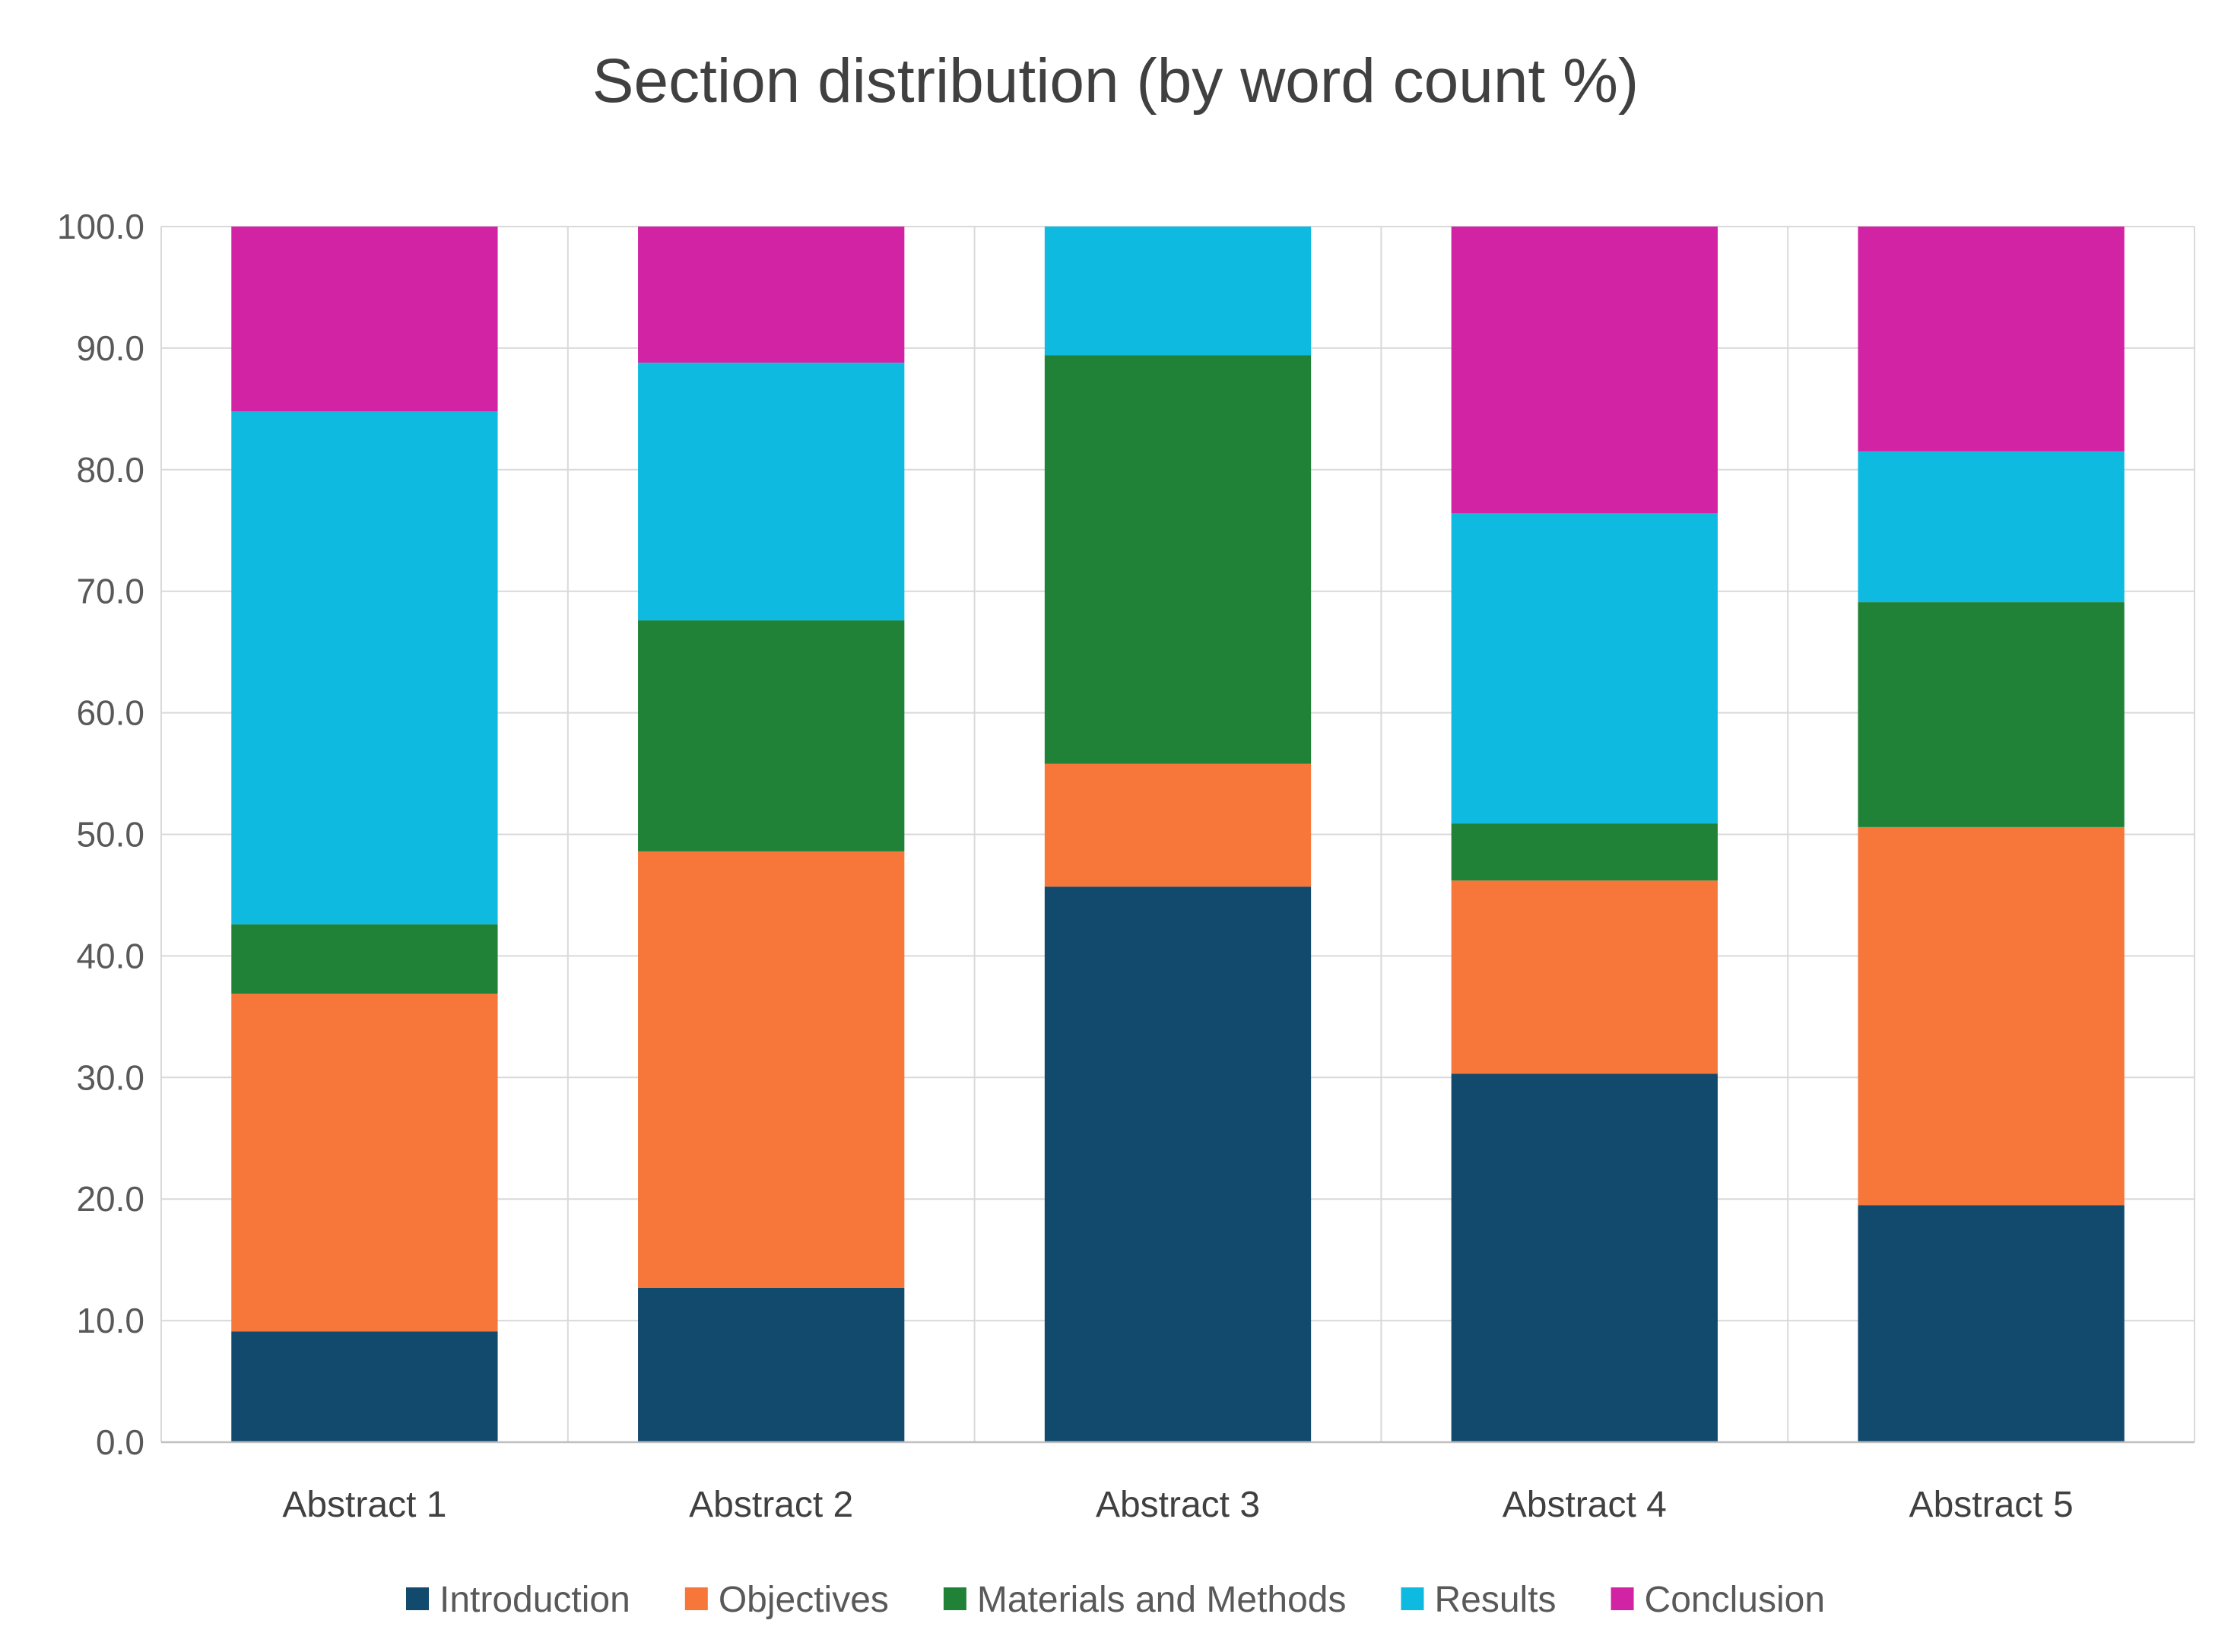 This screenshot has height=1652, width=2231. What do you see at coordinates (110, 835) in the screenshot?
I see `y-tick-label: 50.0` at bounding box center [110, 835].